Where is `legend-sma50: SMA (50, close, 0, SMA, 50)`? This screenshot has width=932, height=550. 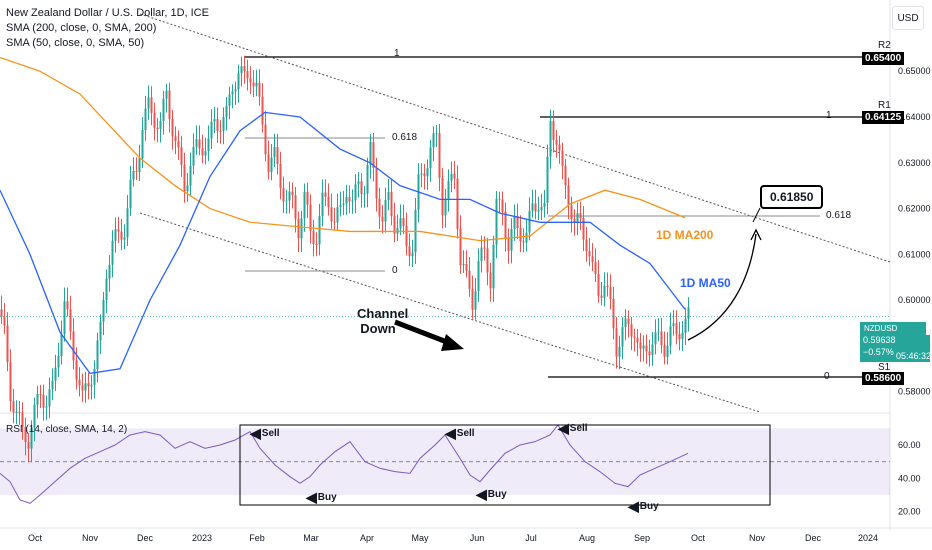
legend-sma50: SMA (50, close, 0, SMA, 50) is located at coordinates (75, 43).